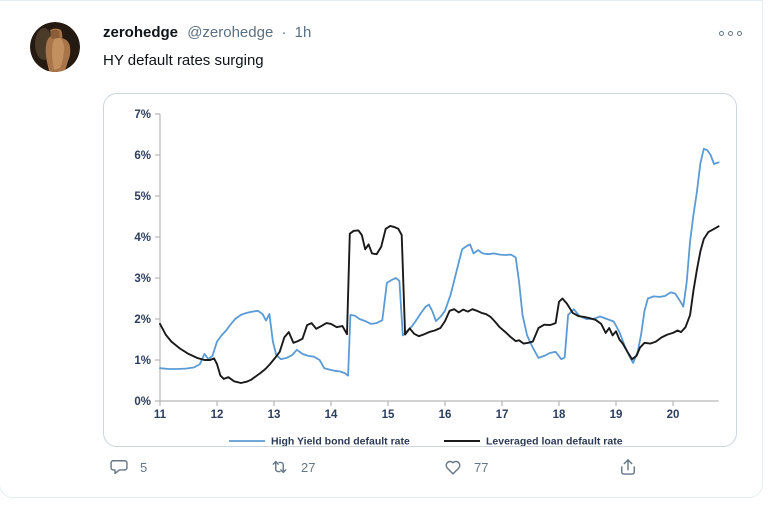 The width and height of the screenshot is (769, 506). What do you see at coordinates (279, 467) in the screenshot?
I see `retweet-icon` at bounding box center [279, 467].